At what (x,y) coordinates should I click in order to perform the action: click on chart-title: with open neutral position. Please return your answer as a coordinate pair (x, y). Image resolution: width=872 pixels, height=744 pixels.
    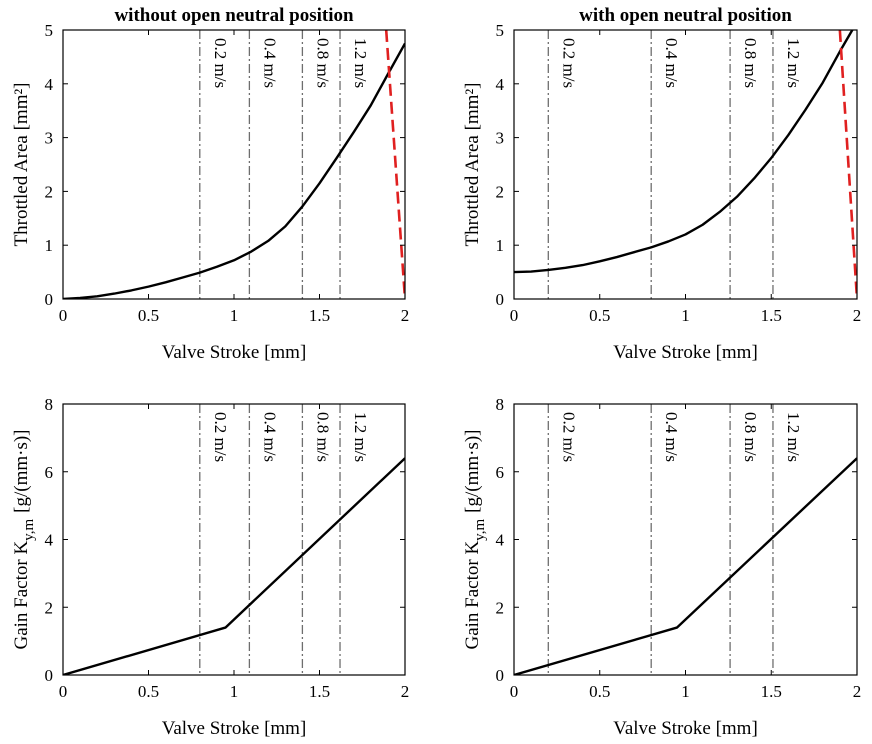
    Looking at the image, I should click on (685, 15).